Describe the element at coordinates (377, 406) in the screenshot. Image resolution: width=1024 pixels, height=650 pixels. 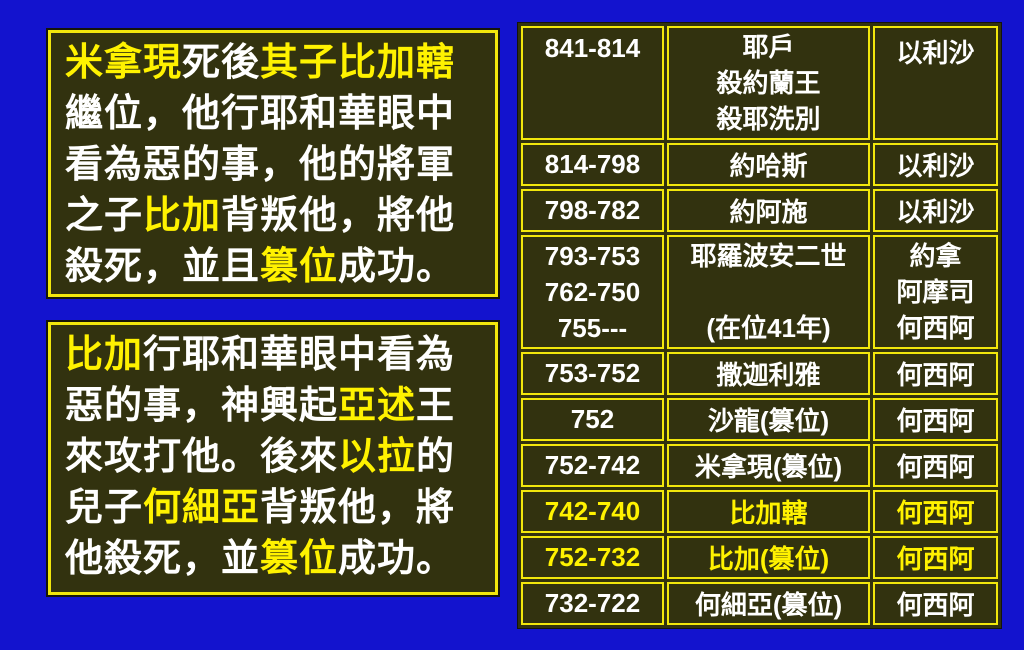
I see `highlight-text: 亞述` at that location.